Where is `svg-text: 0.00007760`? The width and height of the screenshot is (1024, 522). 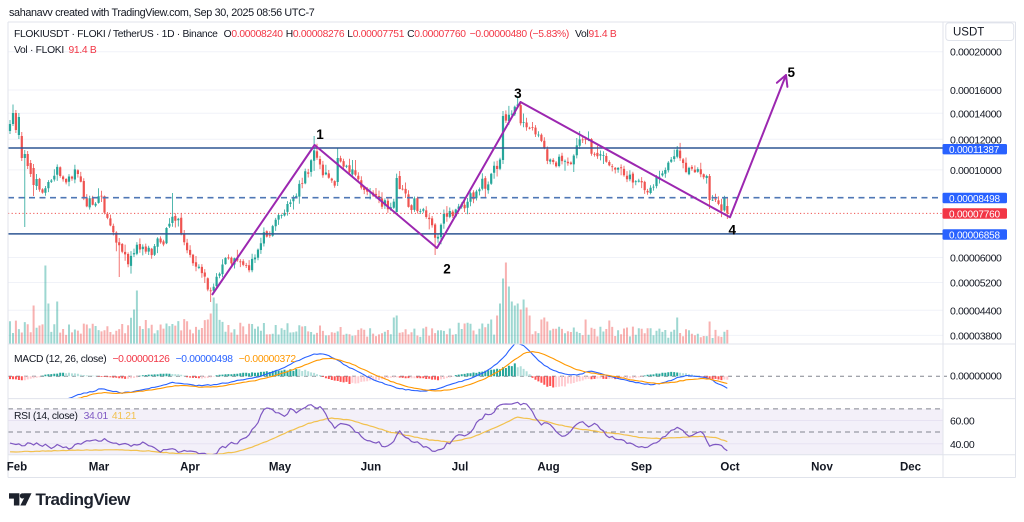 svg-text: 0.00007760 is located at coordinates (974, 214).